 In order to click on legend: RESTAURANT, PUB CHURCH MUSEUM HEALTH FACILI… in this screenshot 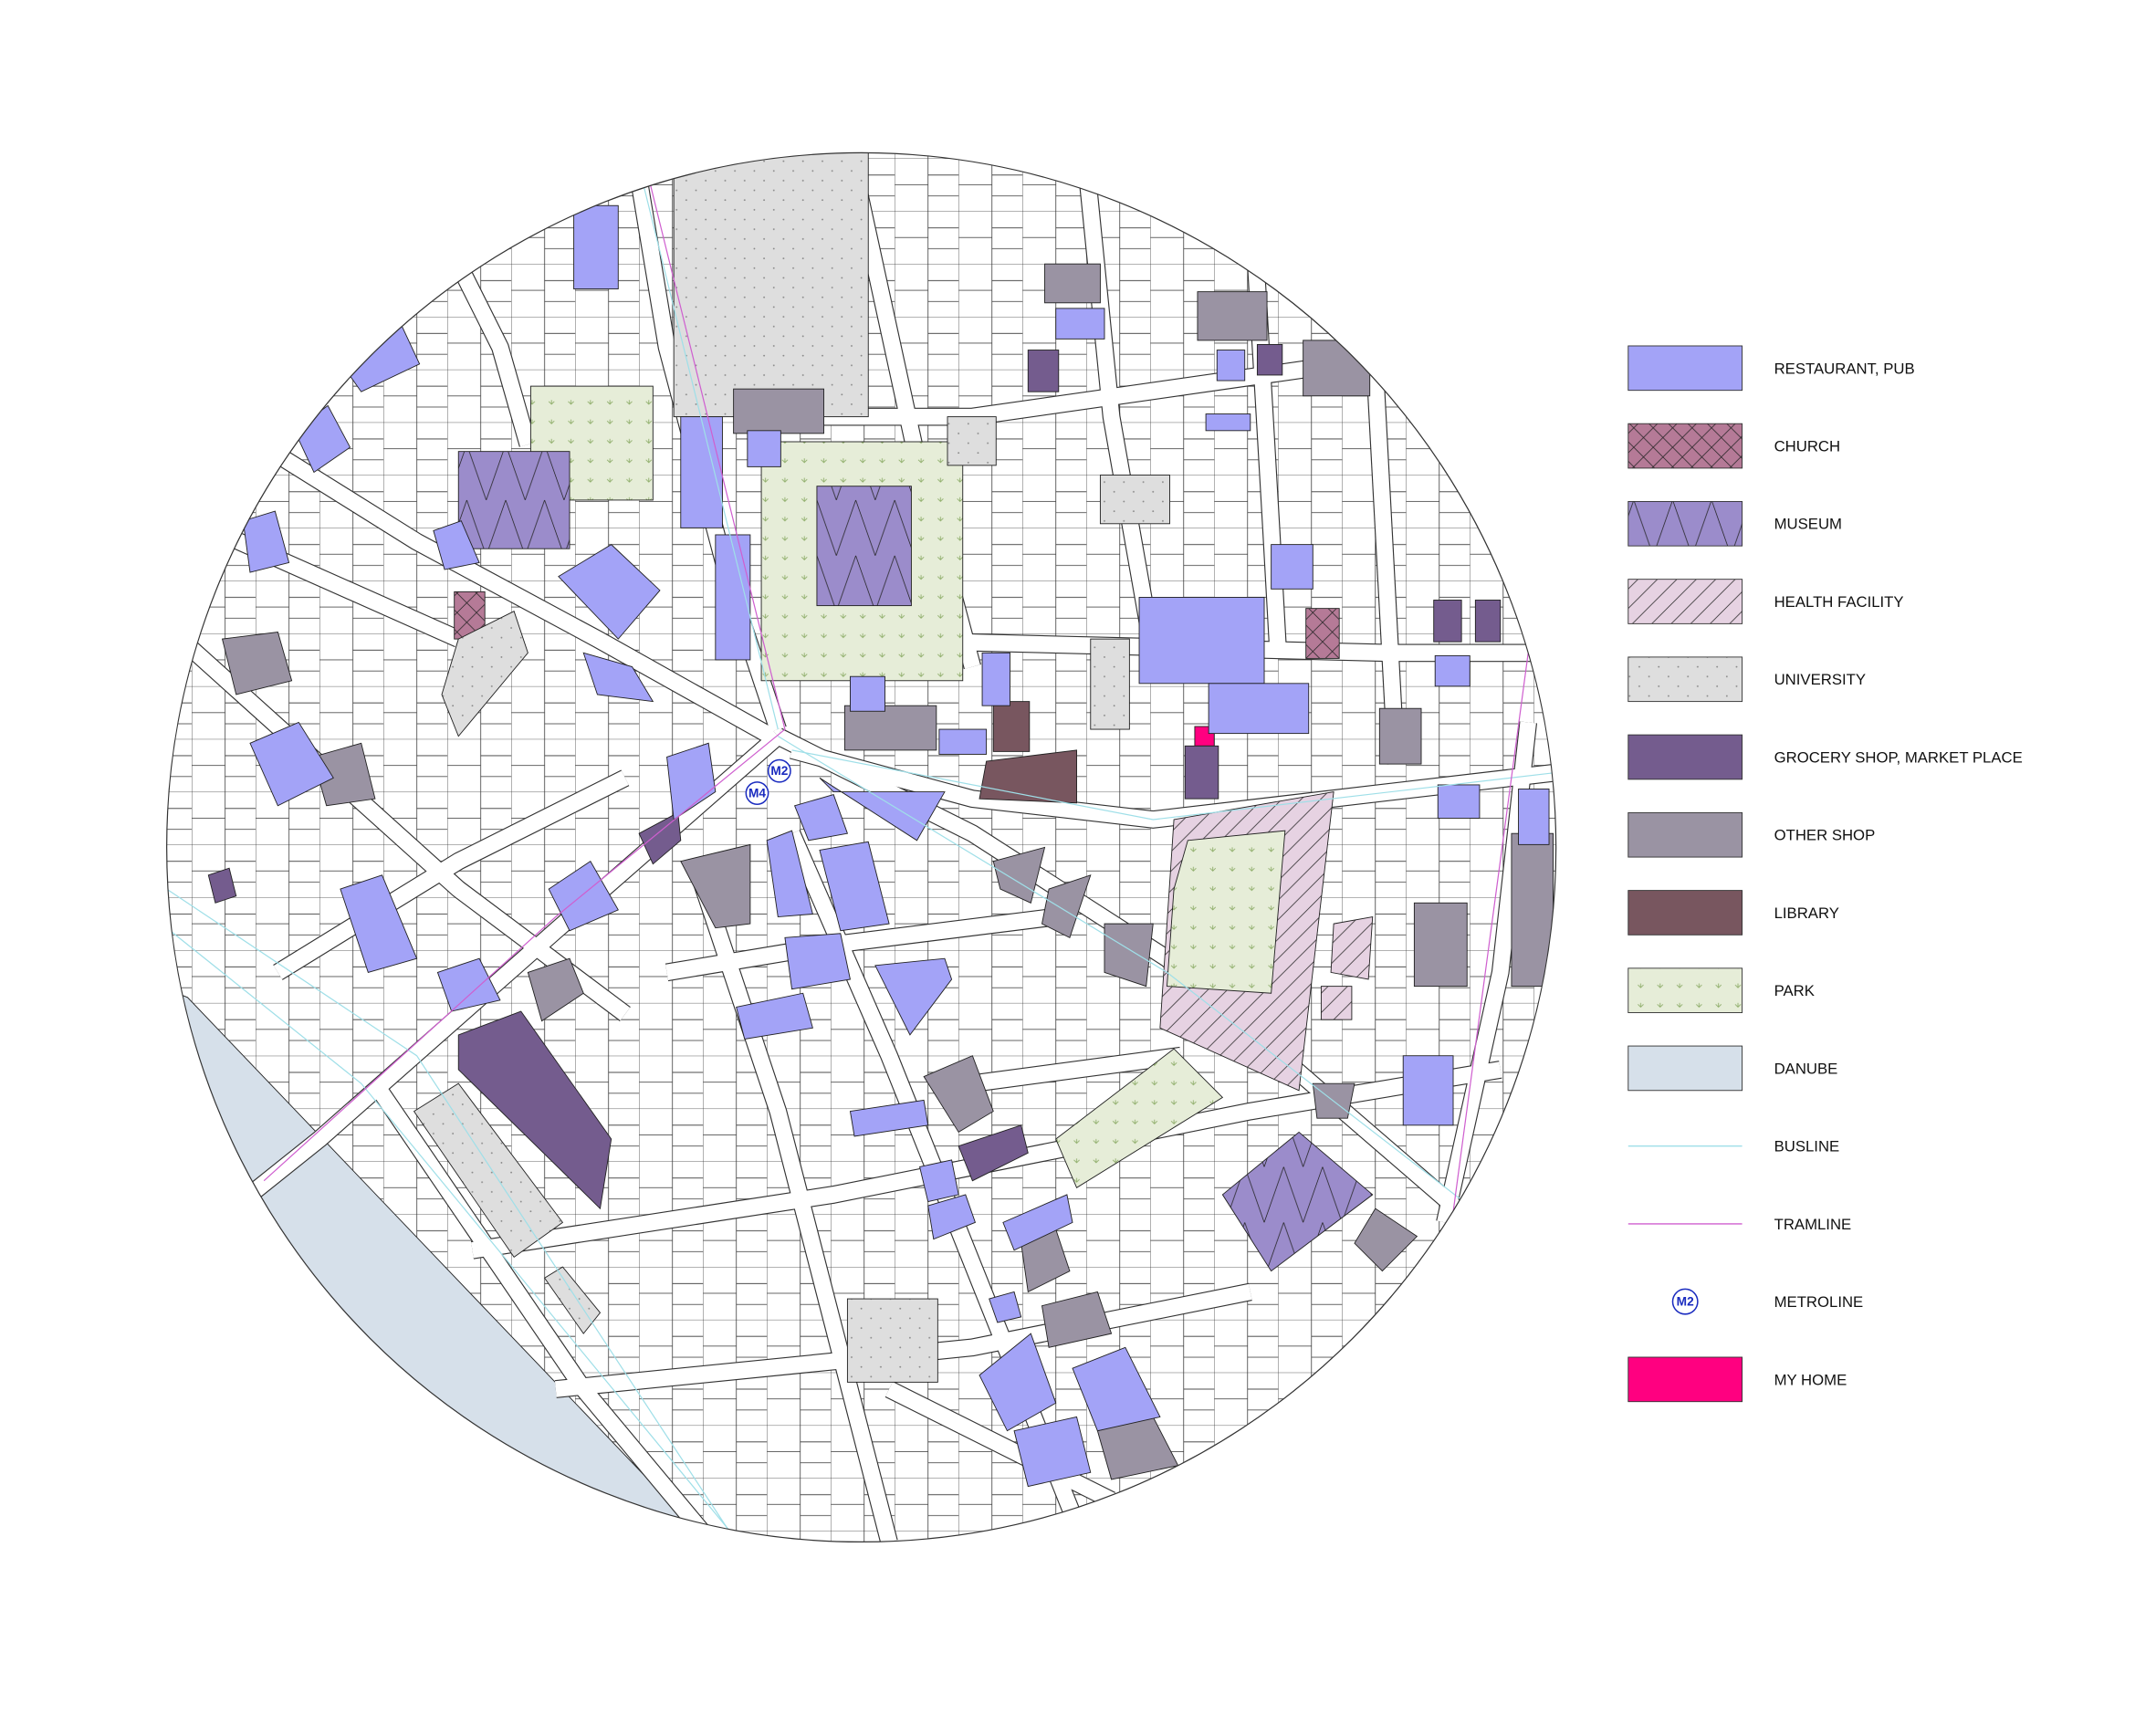, I will do `click(1825, 874)`.